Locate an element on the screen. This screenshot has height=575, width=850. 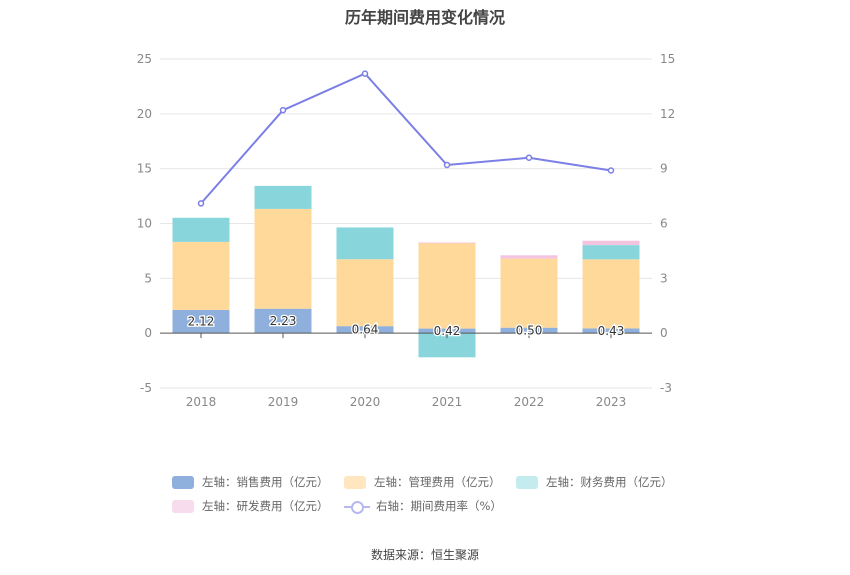
chart-title: 历年期间费用变化情况 is located at coordinates (424, 17).